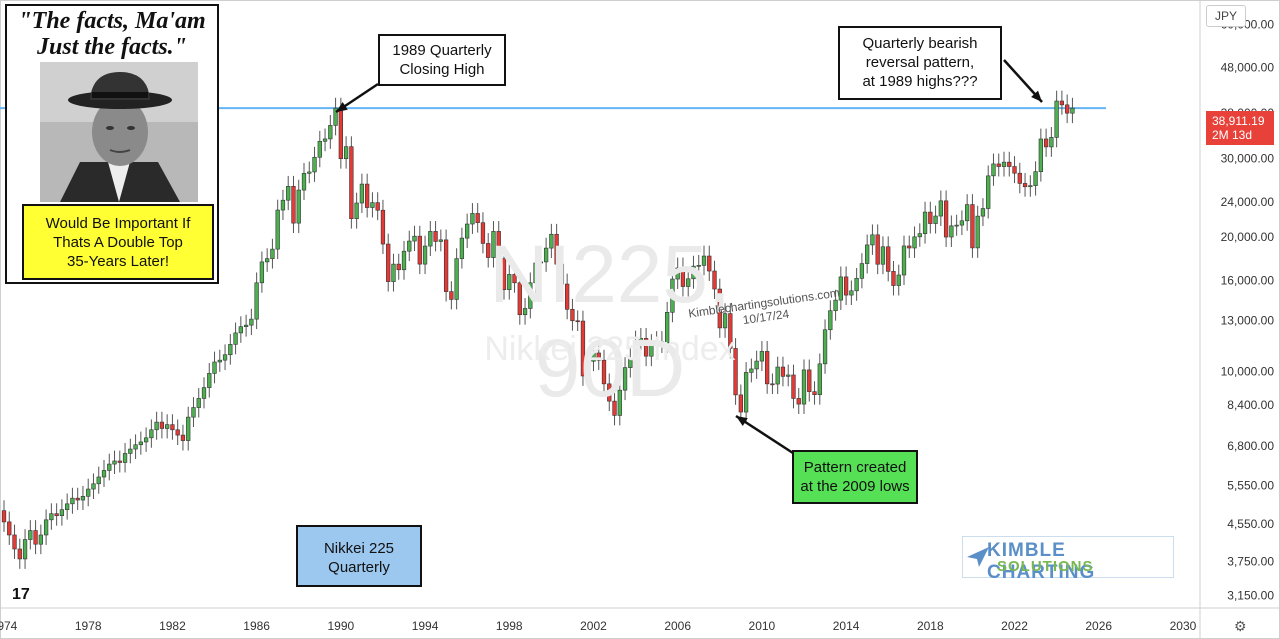 Image resolution: width=1280 pixels, height=639 pixels. Describe the element at coordinates (610, 321) in the screenshot. I see `watermark-symbol: NI225, 90D` at that location.